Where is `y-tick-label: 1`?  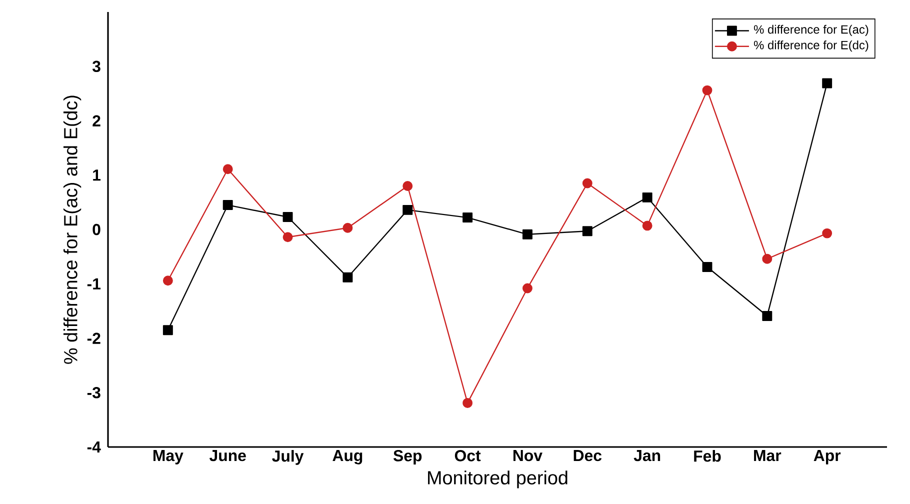 y-tick-label: 1 is located at coordinates (97, 175).